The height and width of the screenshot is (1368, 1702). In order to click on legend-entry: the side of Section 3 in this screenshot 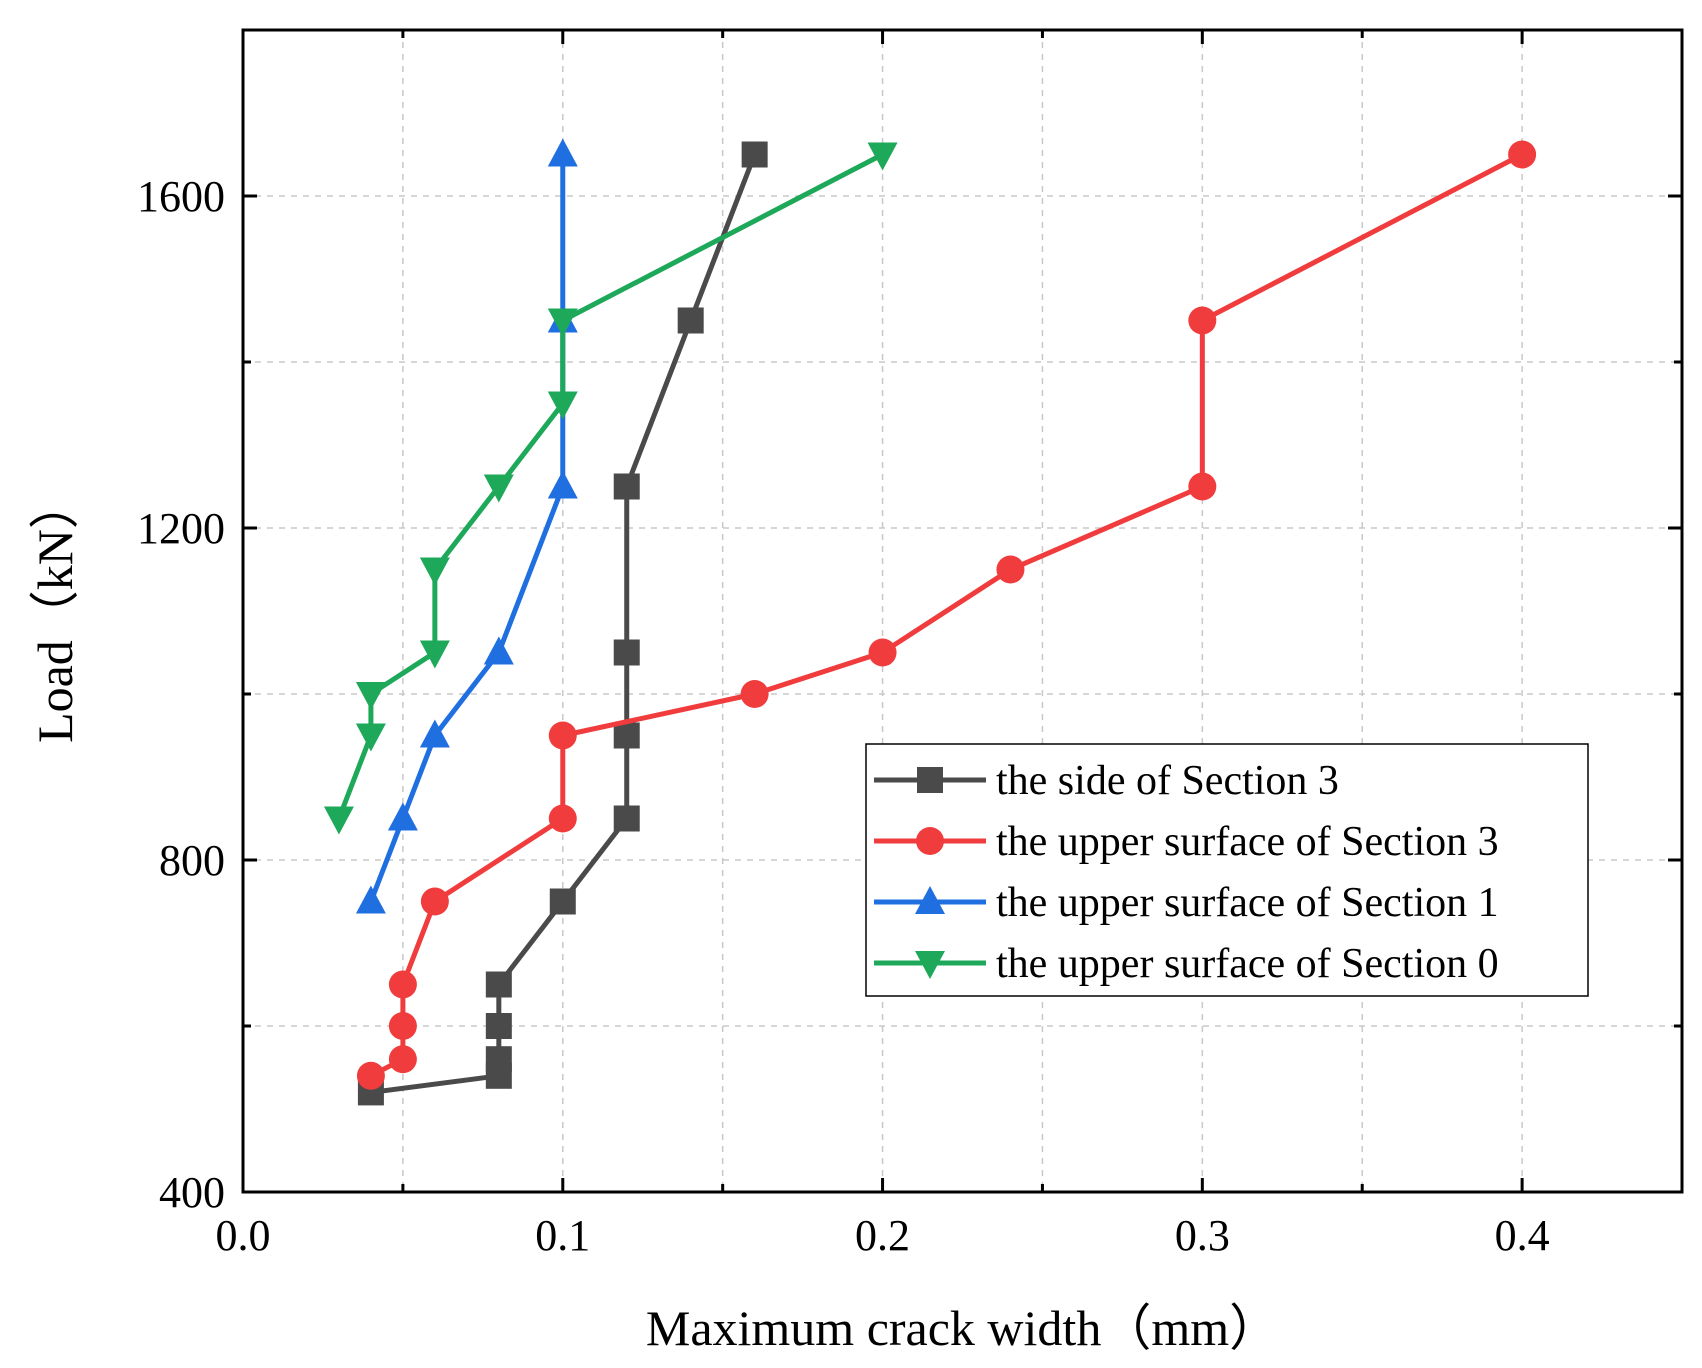, I will do `click(1106, 781)`.